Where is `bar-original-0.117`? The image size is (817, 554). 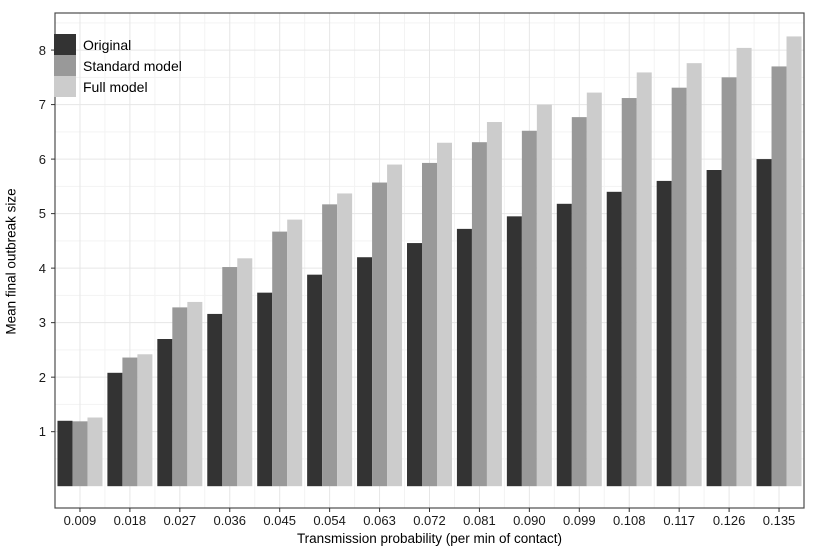 bar-original-0.117 is located at coordinates (664, 333).